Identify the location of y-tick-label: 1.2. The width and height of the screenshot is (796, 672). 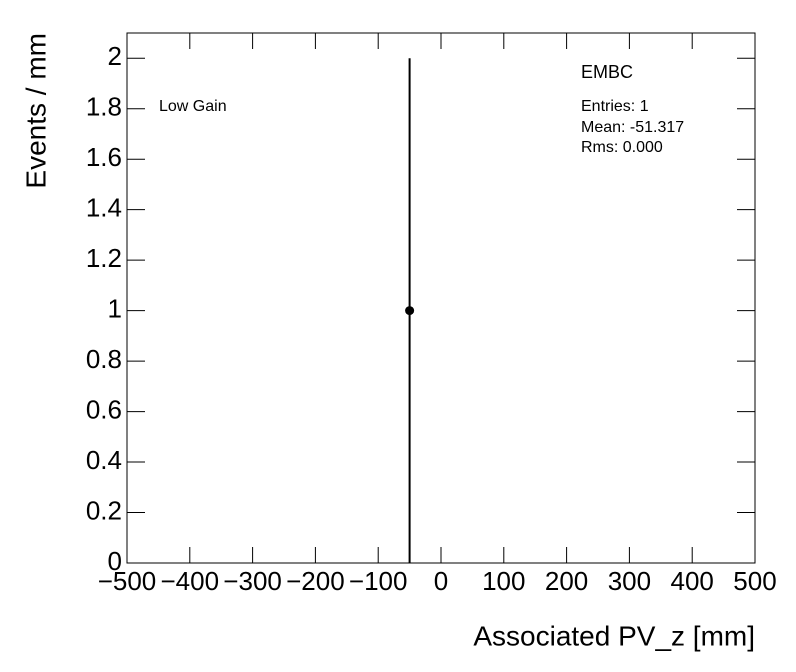
(104, 258).